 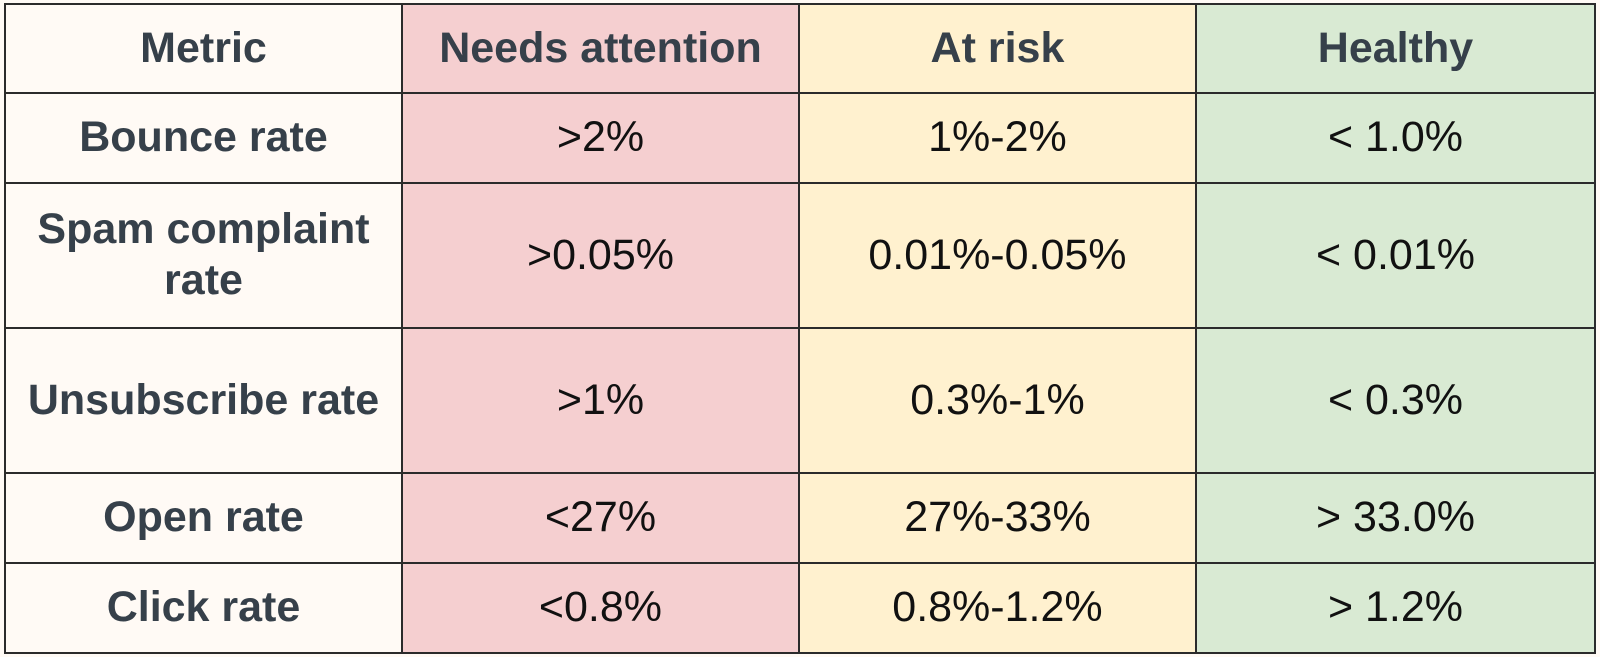 I want to click on at-risk-cell: 0.3%-1%, so click(x=997, y=401).